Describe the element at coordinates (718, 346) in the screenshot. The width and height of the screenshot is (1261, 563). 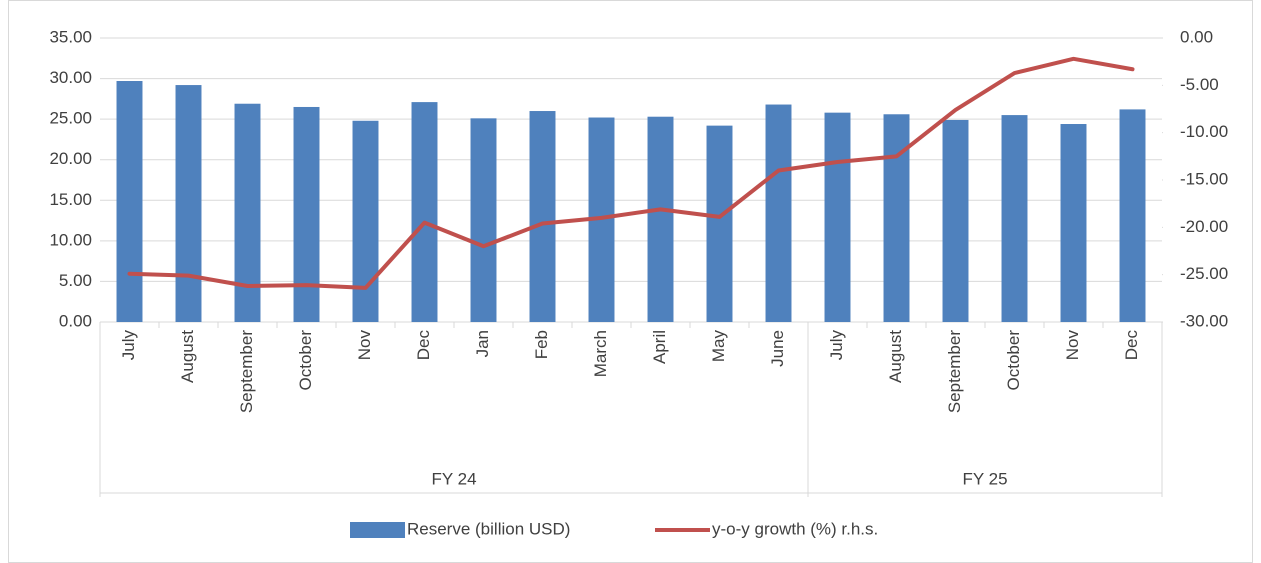
I see `x-tick-label: May` at that location.